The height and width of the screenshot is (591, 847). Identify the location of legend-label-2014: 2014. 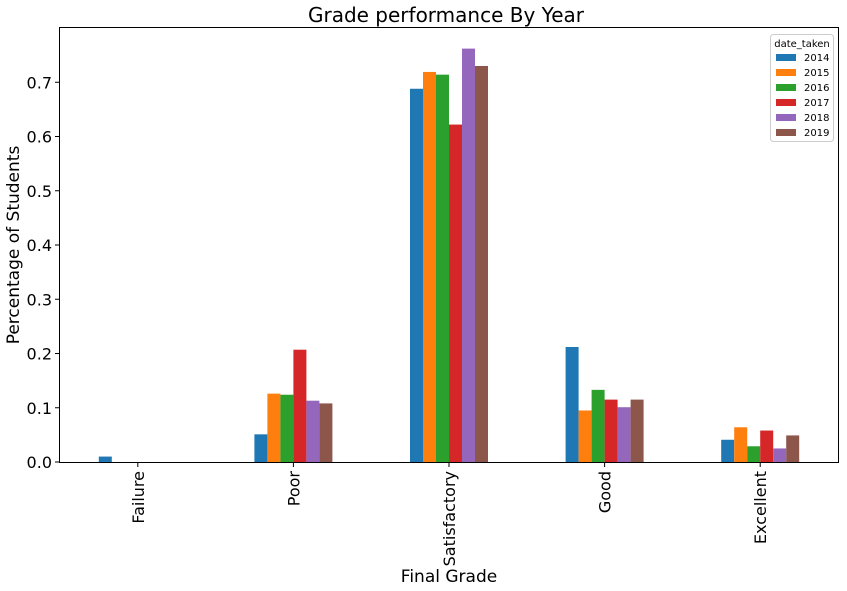
(816, 58).